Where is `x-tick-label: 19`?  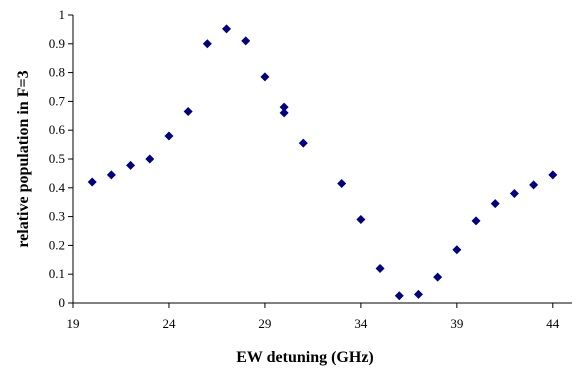
x-tick-label: 19 is located at coordinates (73, 323).